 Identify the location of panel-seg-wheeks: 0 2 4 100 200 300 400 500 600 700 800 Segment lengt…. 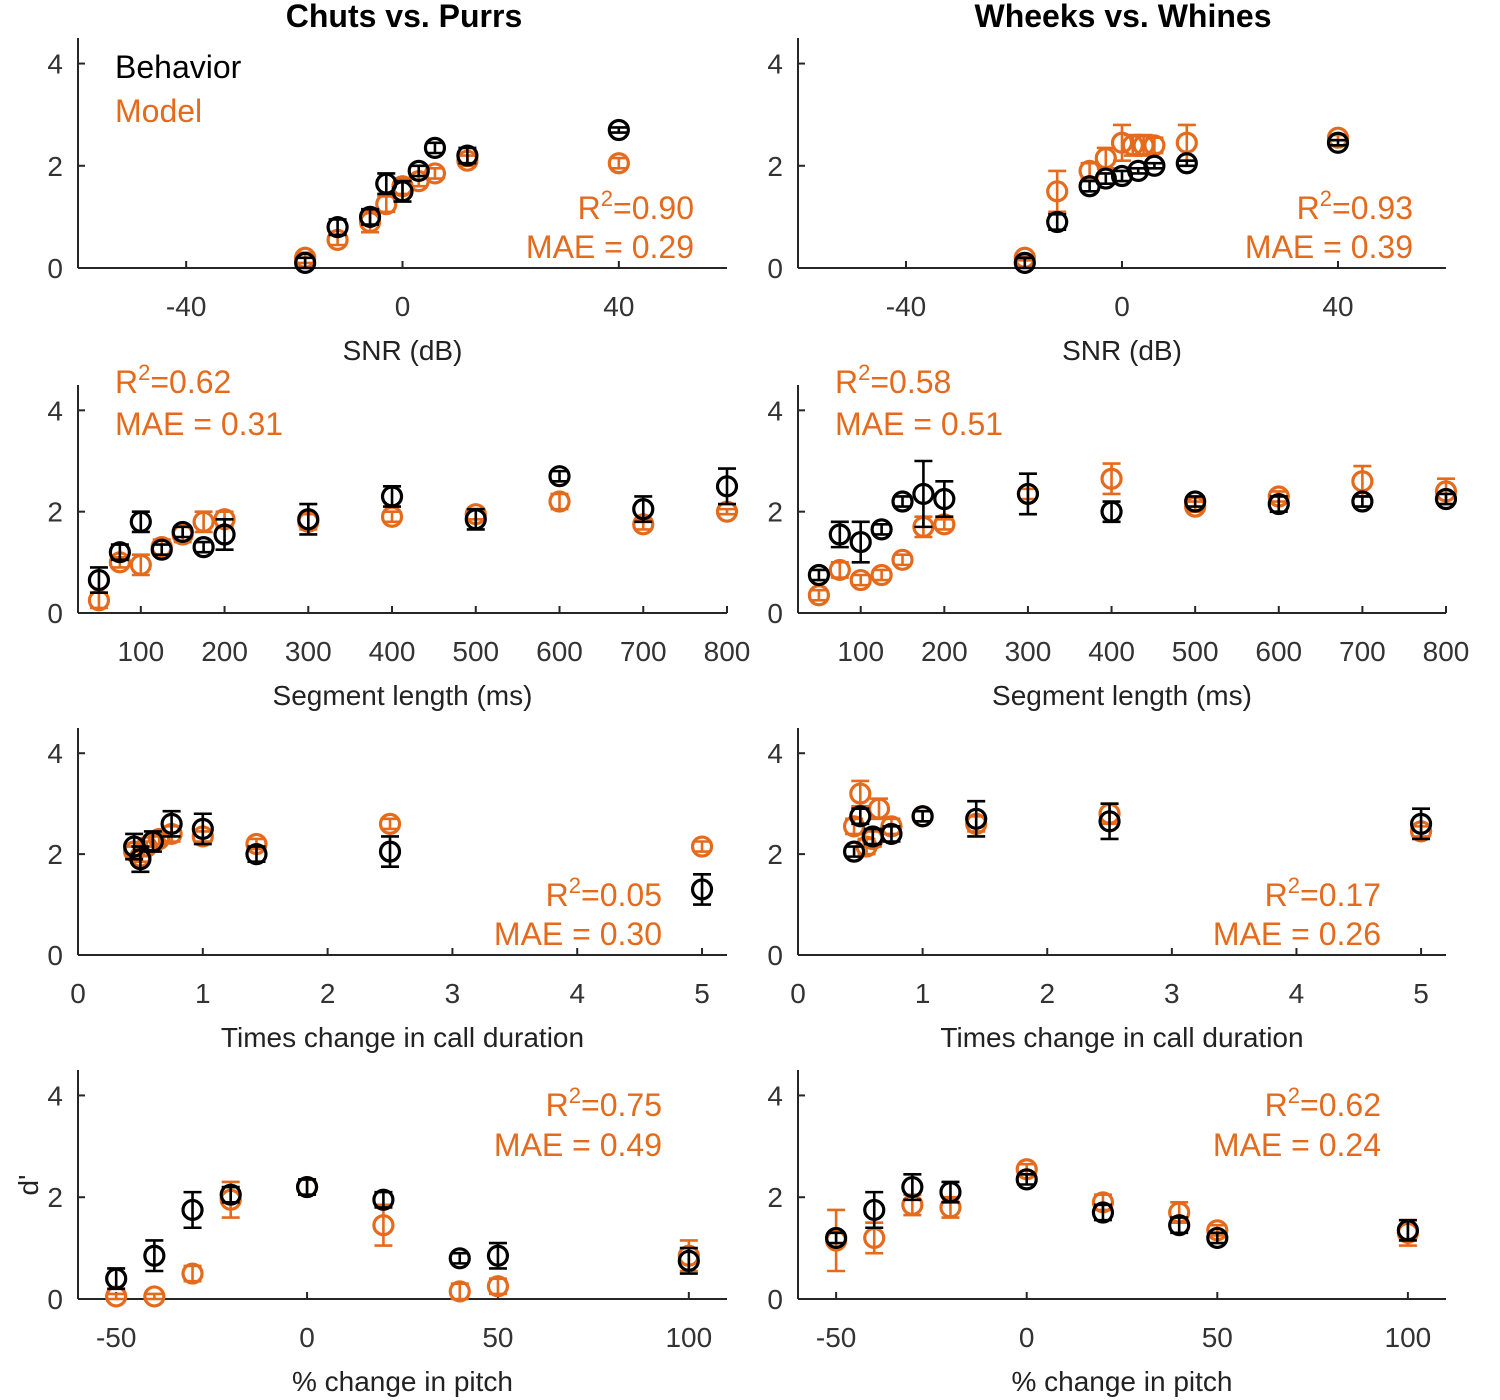
(1118, 535).